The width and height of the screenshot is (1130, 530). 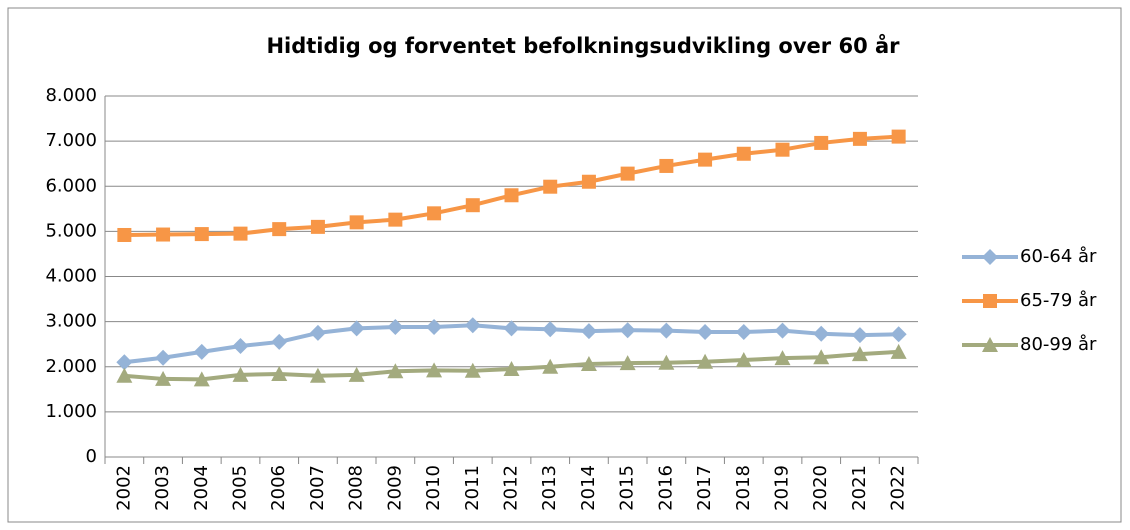 I want to click on x-tick-label: 2010, so click(x=433, y=488).